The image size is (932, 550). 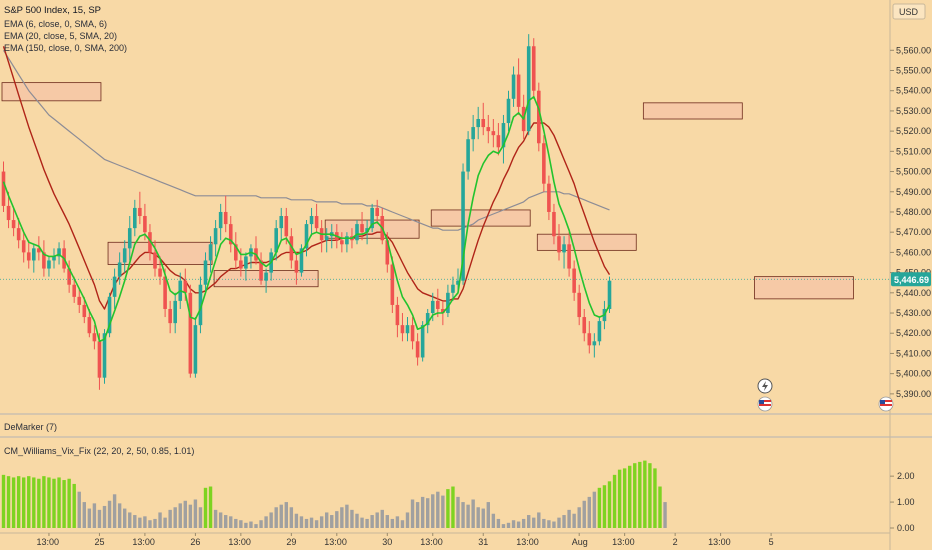 I want to click on price-tick-label-17: 5,560.00, so click(x=913, y=50).